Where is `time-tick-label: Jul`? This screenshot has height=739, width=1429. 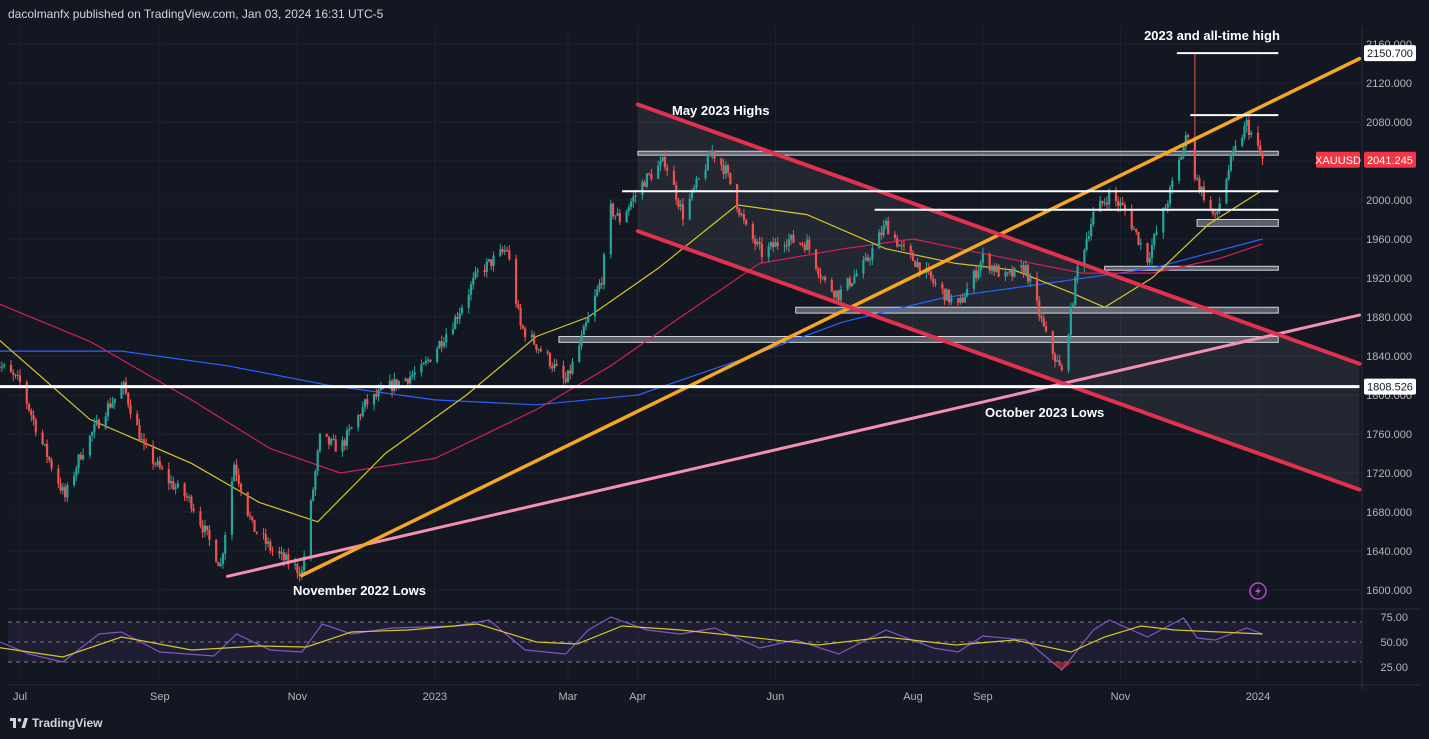 time-tick-label: Jul is located at coordinates (20, 697).